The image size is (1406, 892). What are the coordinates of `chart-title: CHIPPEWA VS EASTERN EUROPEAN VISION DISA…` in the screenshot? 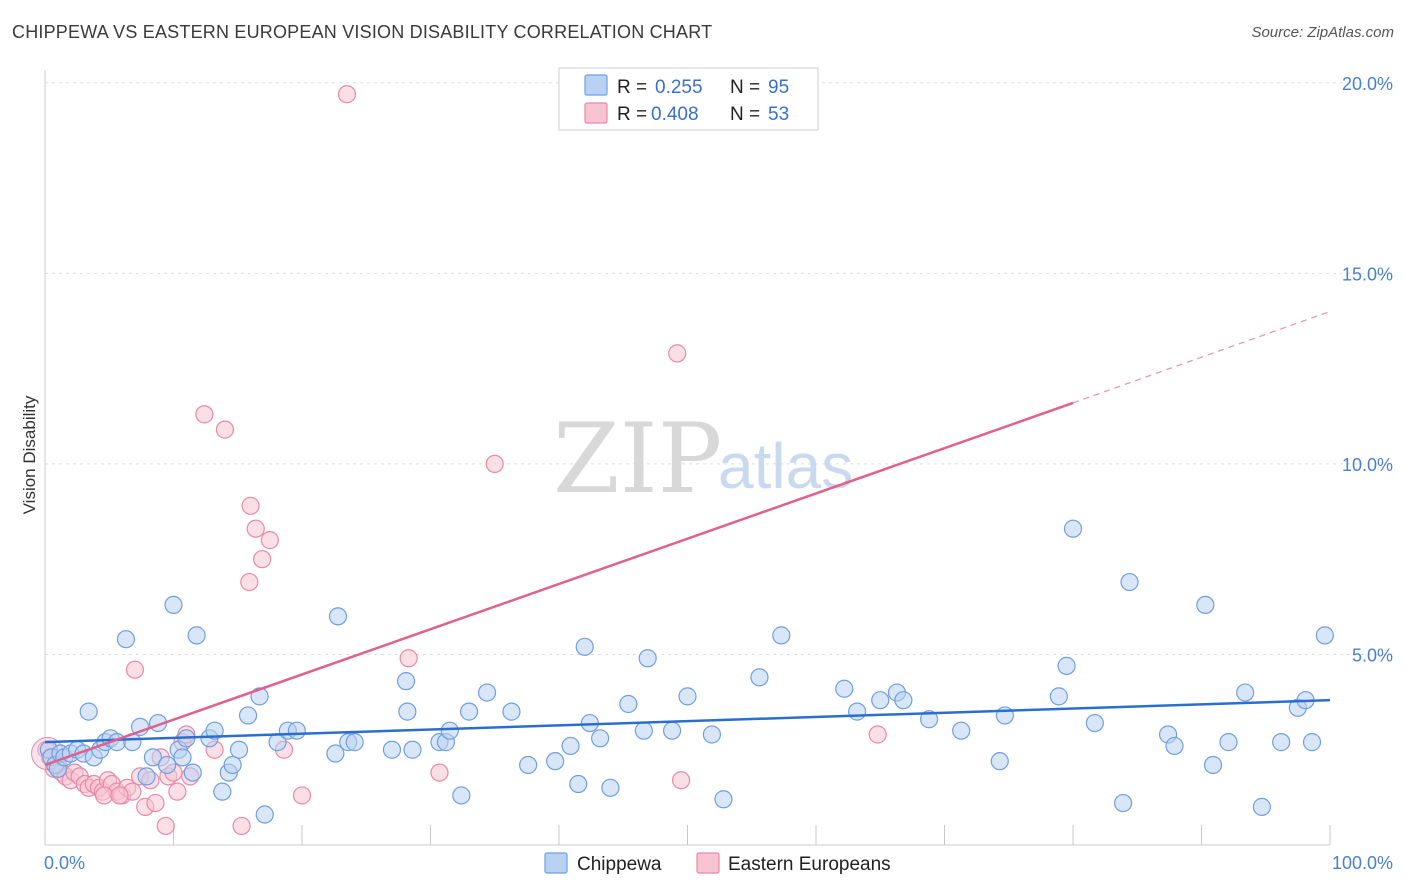 It's located at (362, 32).